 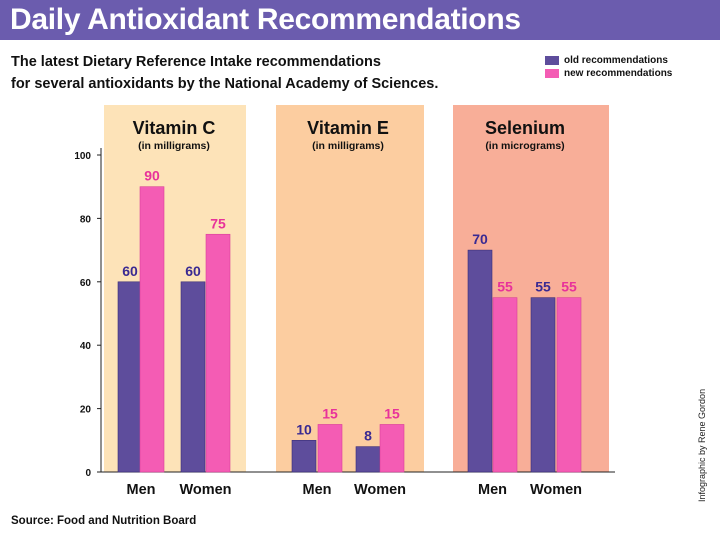 What do you see at coordinates (480, 239) in the screenshot?
I see `value-label-old: 70` at bounding box center [480, 239].